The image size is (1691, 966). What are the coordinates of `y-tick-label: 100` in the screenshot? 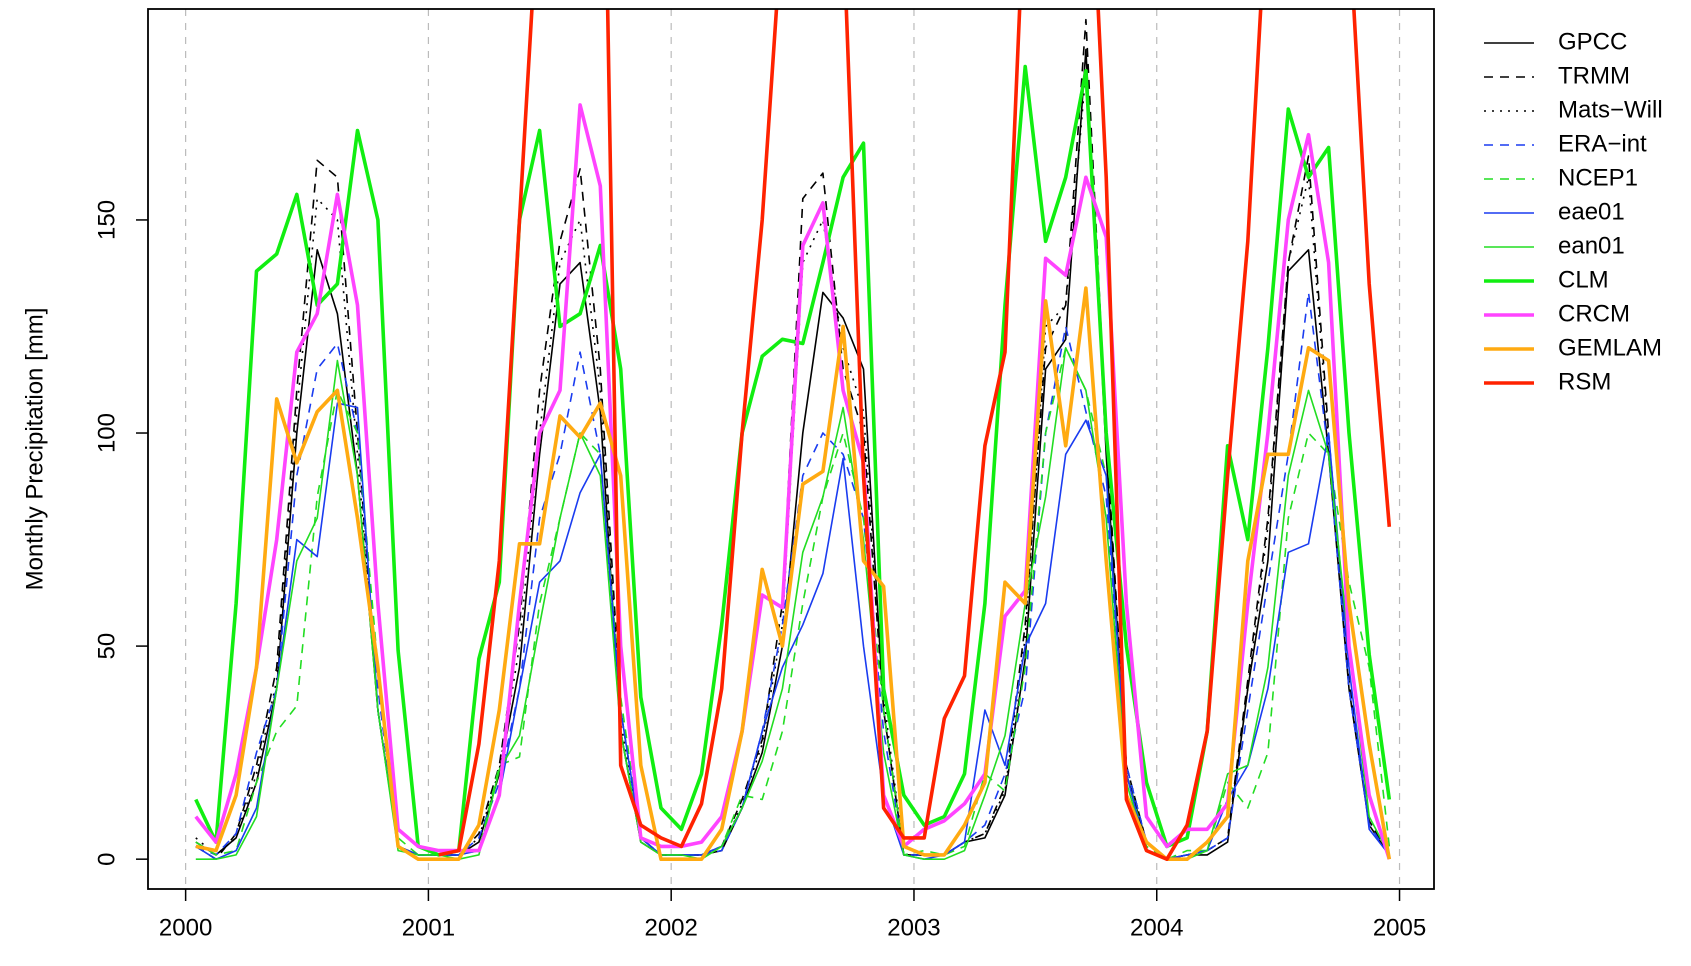 It's located at (106, 433).